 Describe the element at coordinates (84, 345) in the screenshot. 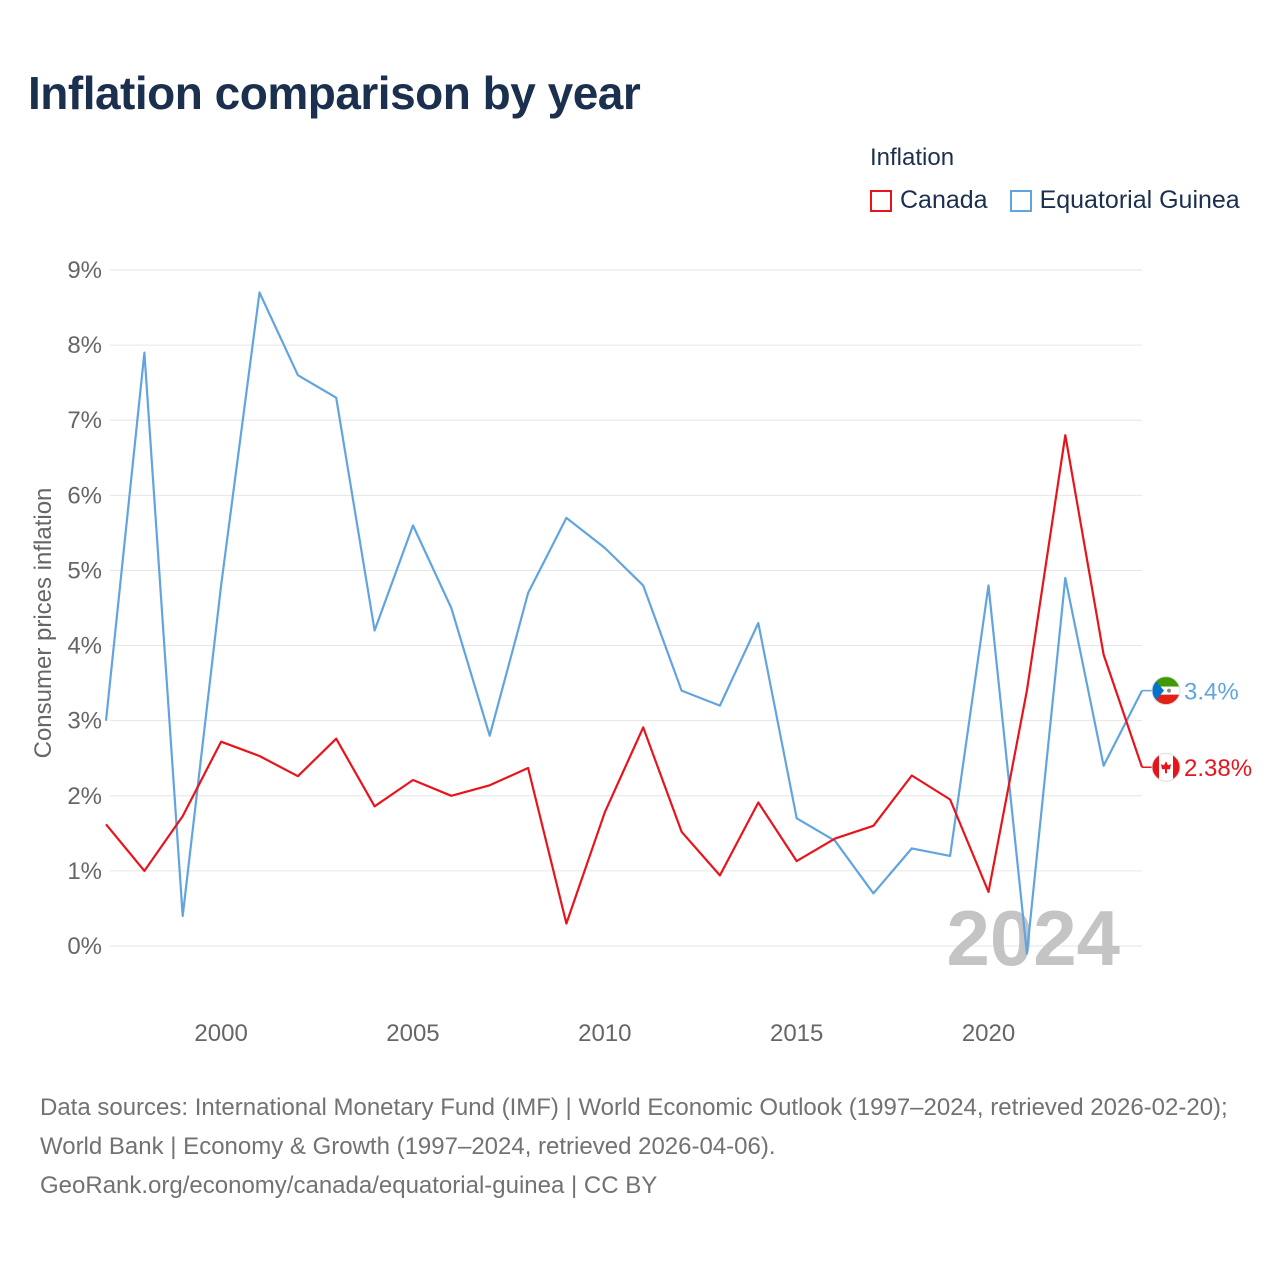

I see `y-tick-label: 8%` at that location.